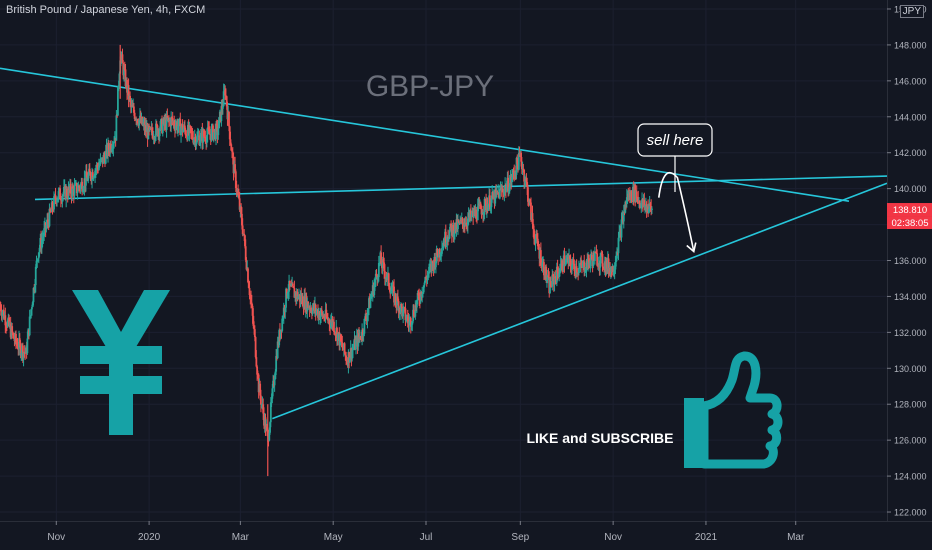  What do you see at coordinates (910, 297) in the screenshot?
I see `y-tick-label: 134.000` at bounding box center [910, 297].